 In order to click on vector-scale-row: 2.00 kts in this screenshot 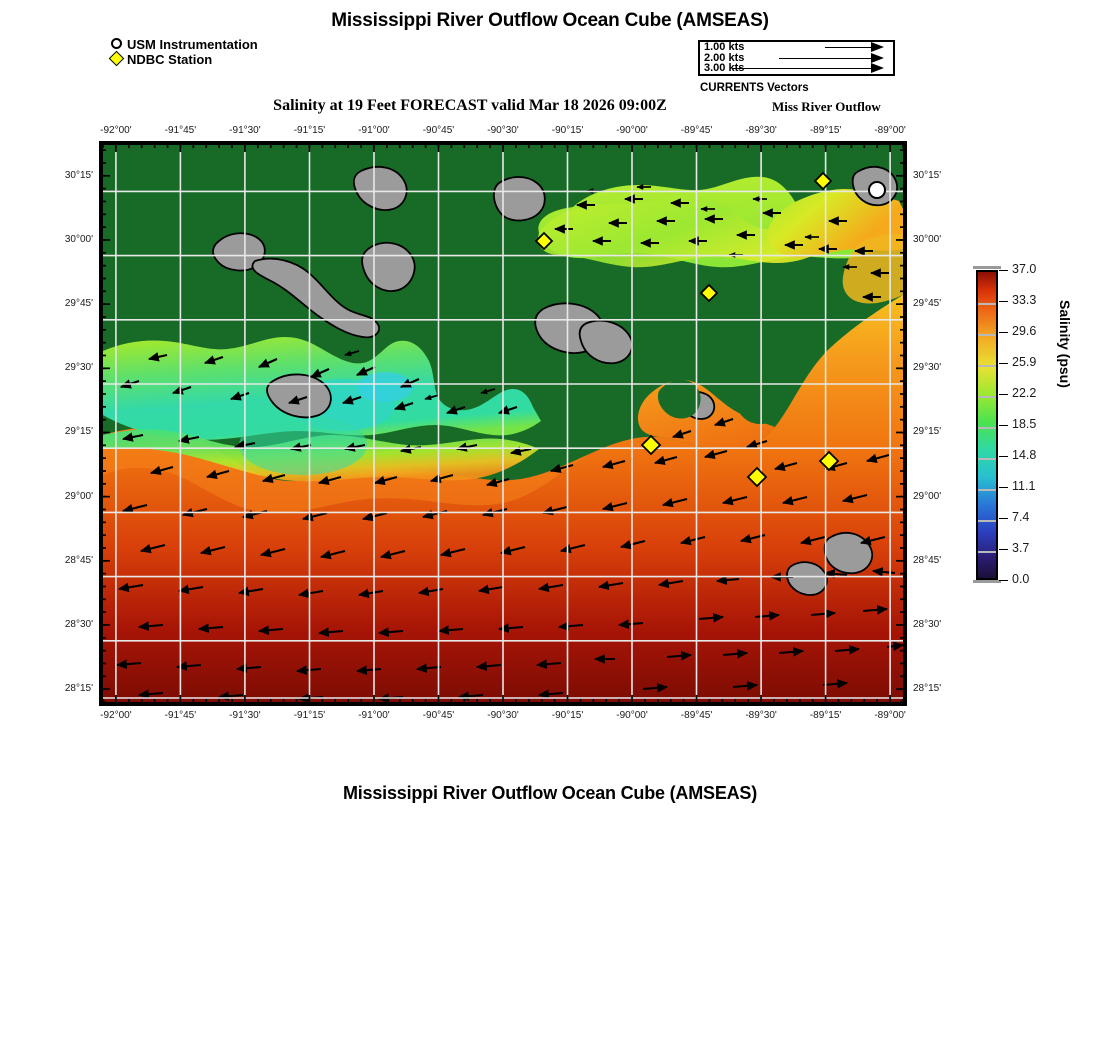, I will do `click(796, 57)`.